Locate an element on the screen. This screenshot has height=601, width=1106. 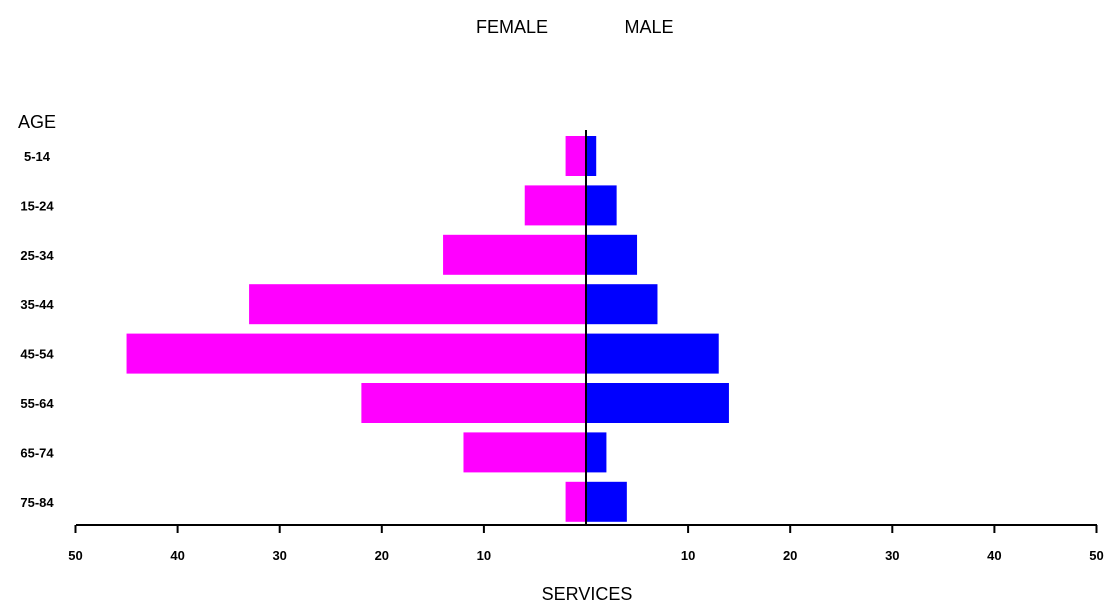
y-axis-label: AGE is located at coordinates (37, 122).